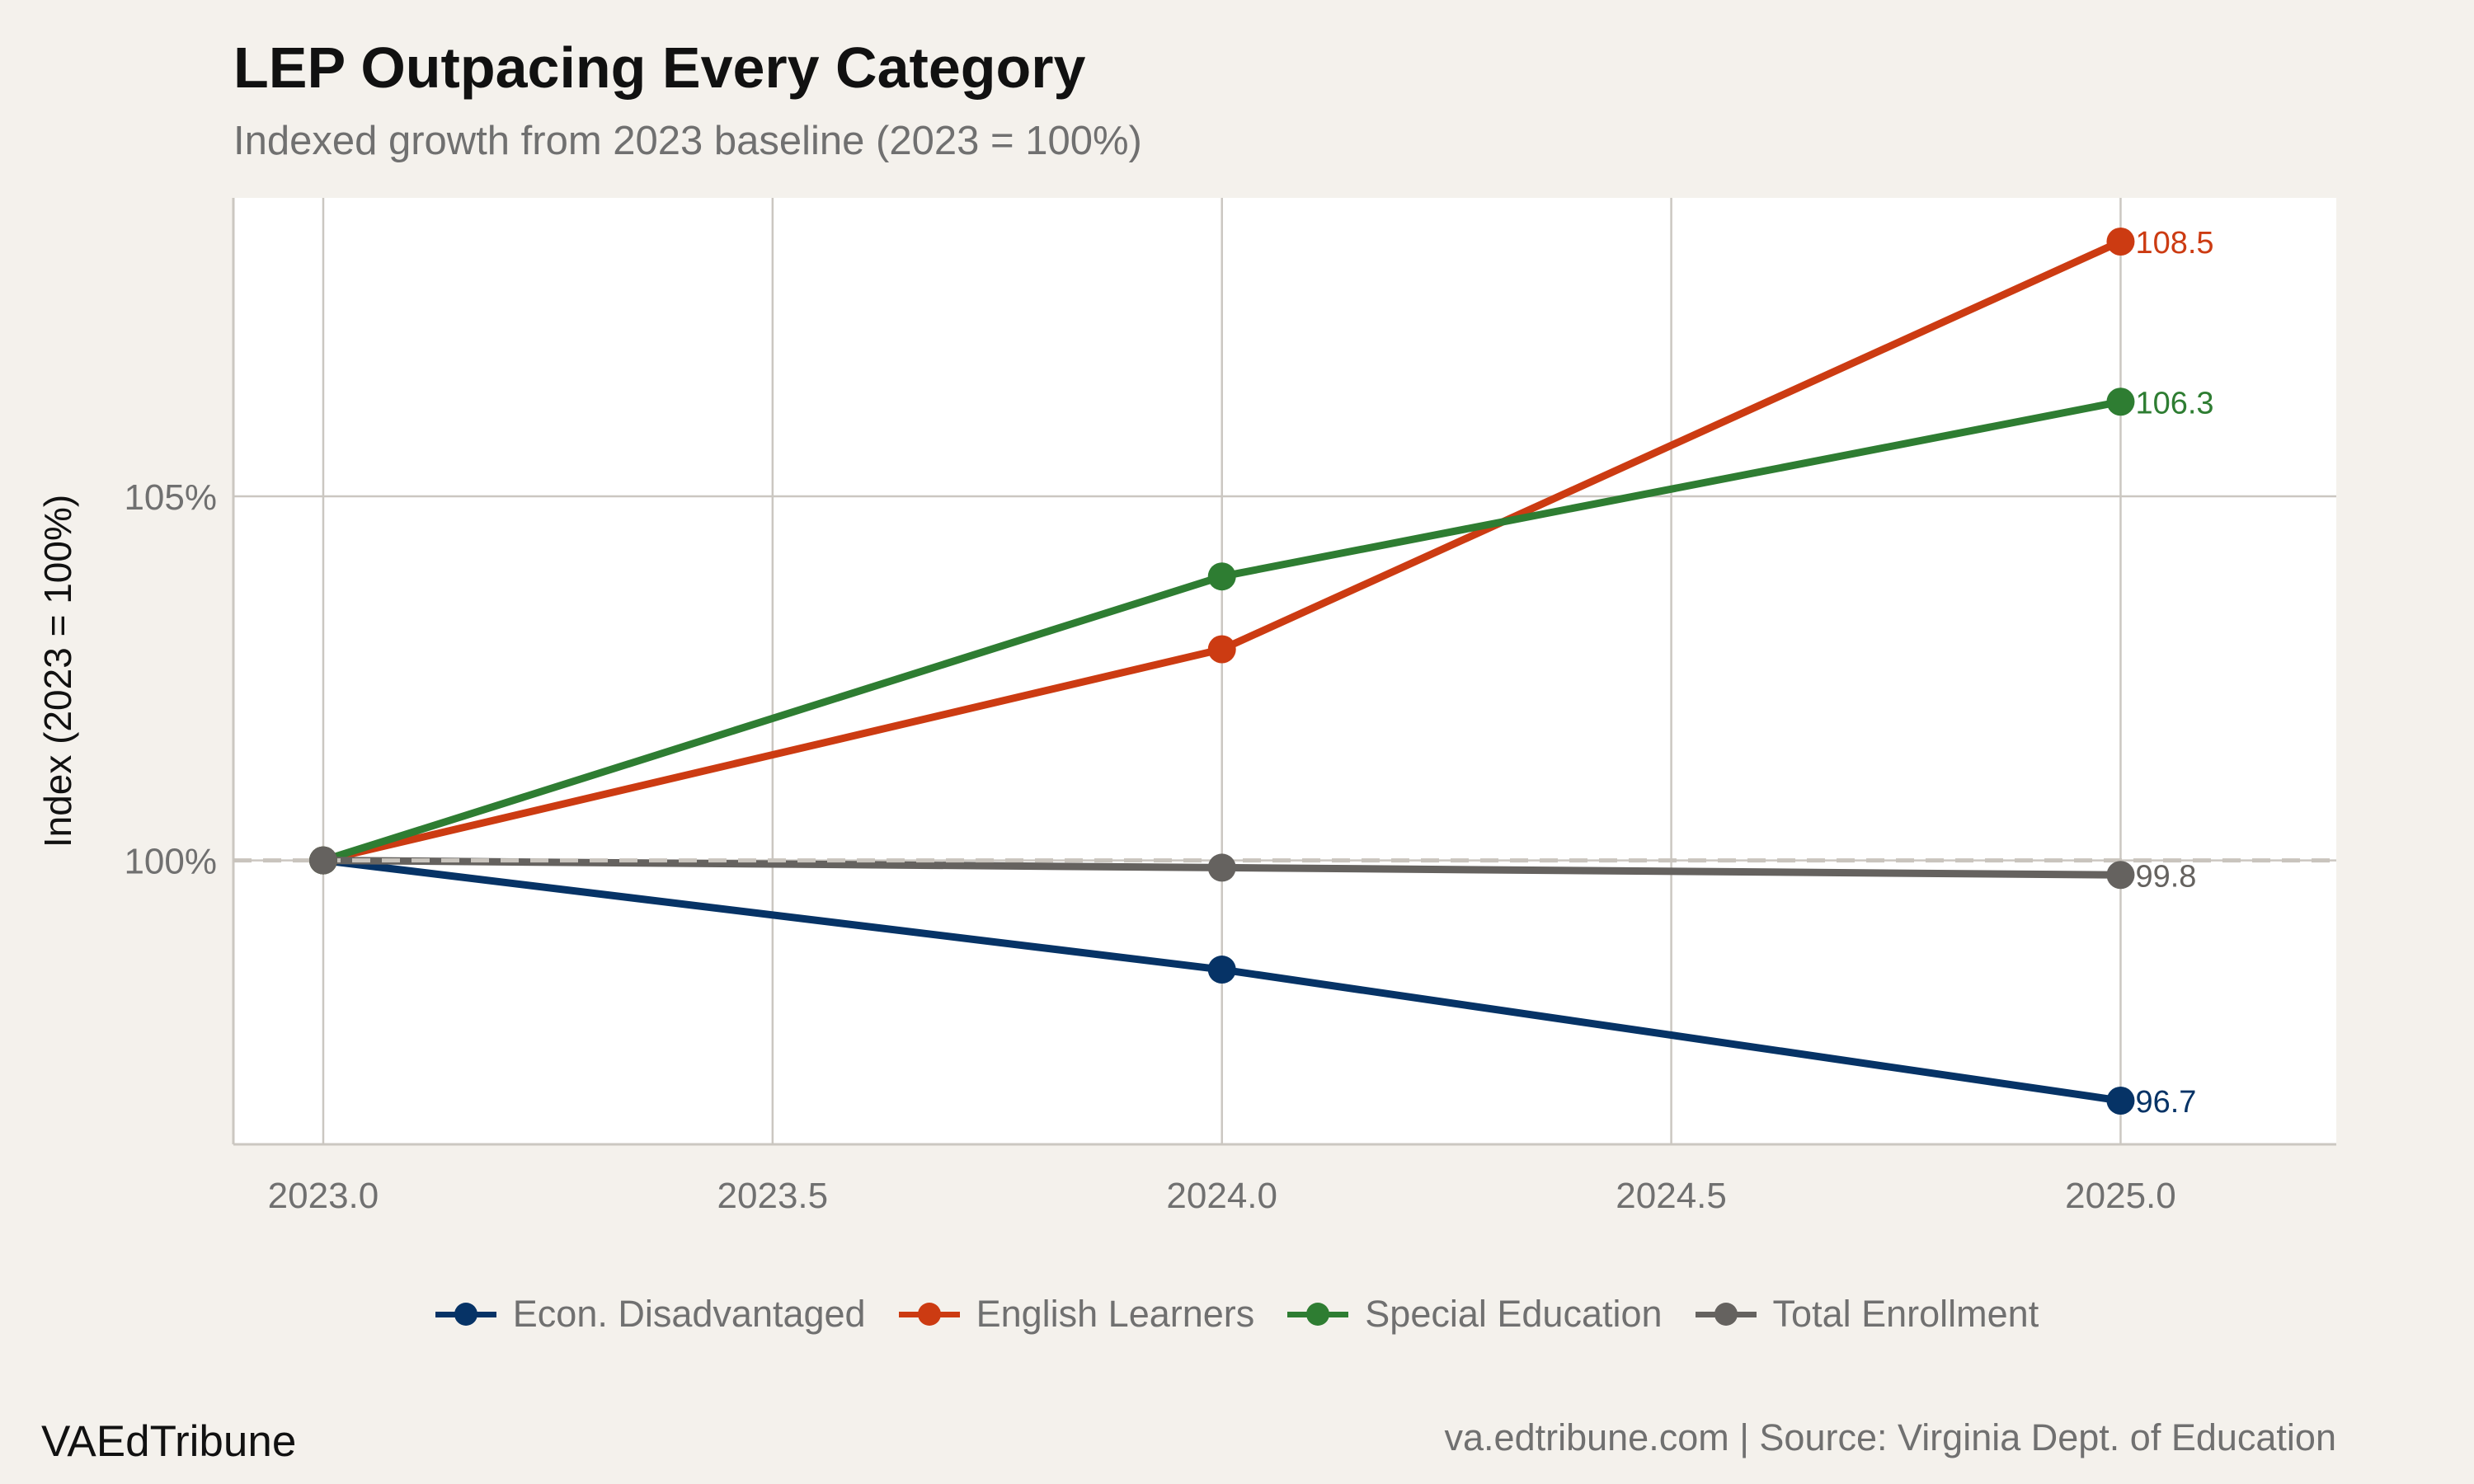  I want to click on brand-label: VAEdTribune, so click(169, 1441).